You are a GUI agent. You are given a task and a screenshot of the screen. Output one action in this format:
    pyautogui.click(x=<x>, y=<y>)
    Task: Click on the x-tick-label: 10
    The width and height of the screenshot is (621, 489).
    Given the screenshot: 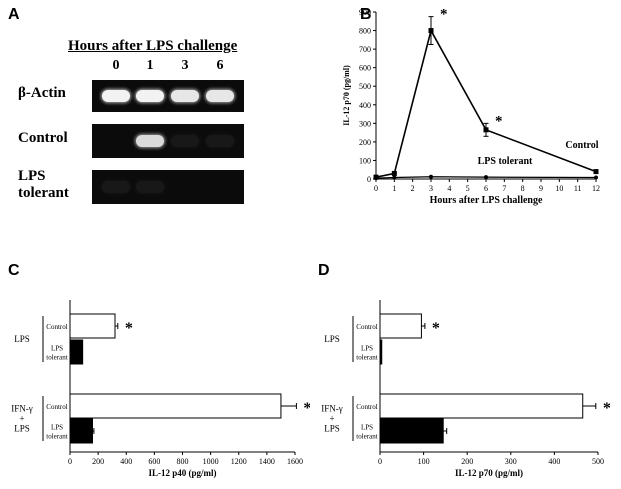 What is the action you would take?
    pyautogui.click(x=559, y=188)
    